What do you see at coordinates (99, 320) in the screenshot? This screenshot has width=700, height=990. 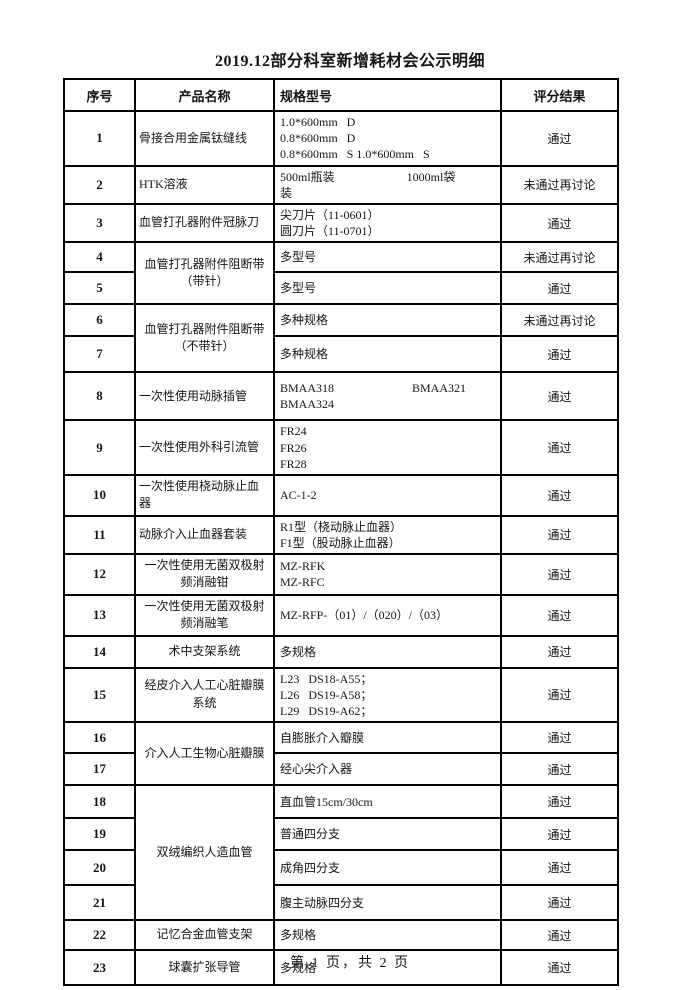 I see `cell-no: 6` at bounding box center [99, 320].